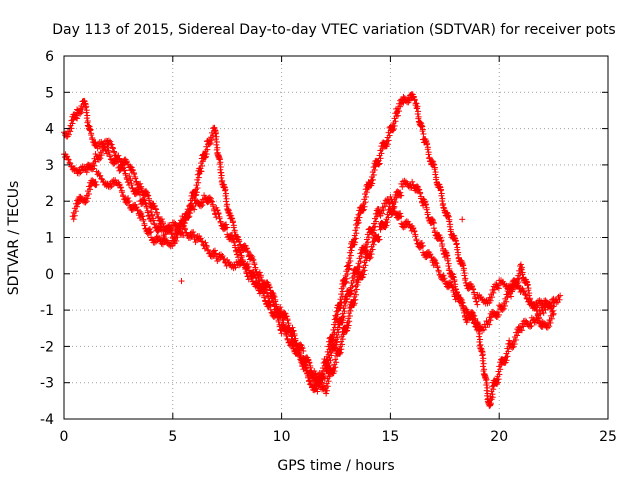  What do you see at coordinates (47, 384) in the screenshot?
I see `y-tick-label: -3` at bounding box center [47, 384].